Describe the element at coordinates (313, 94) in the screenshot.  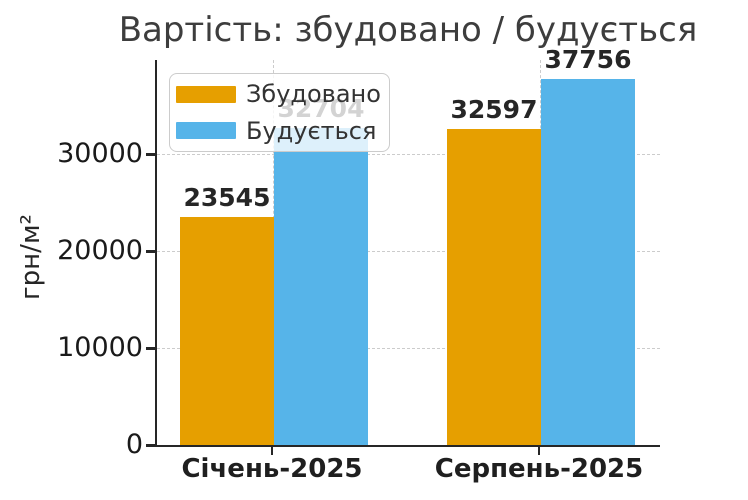
I see `legend-label-built: Збудовано` at that location.